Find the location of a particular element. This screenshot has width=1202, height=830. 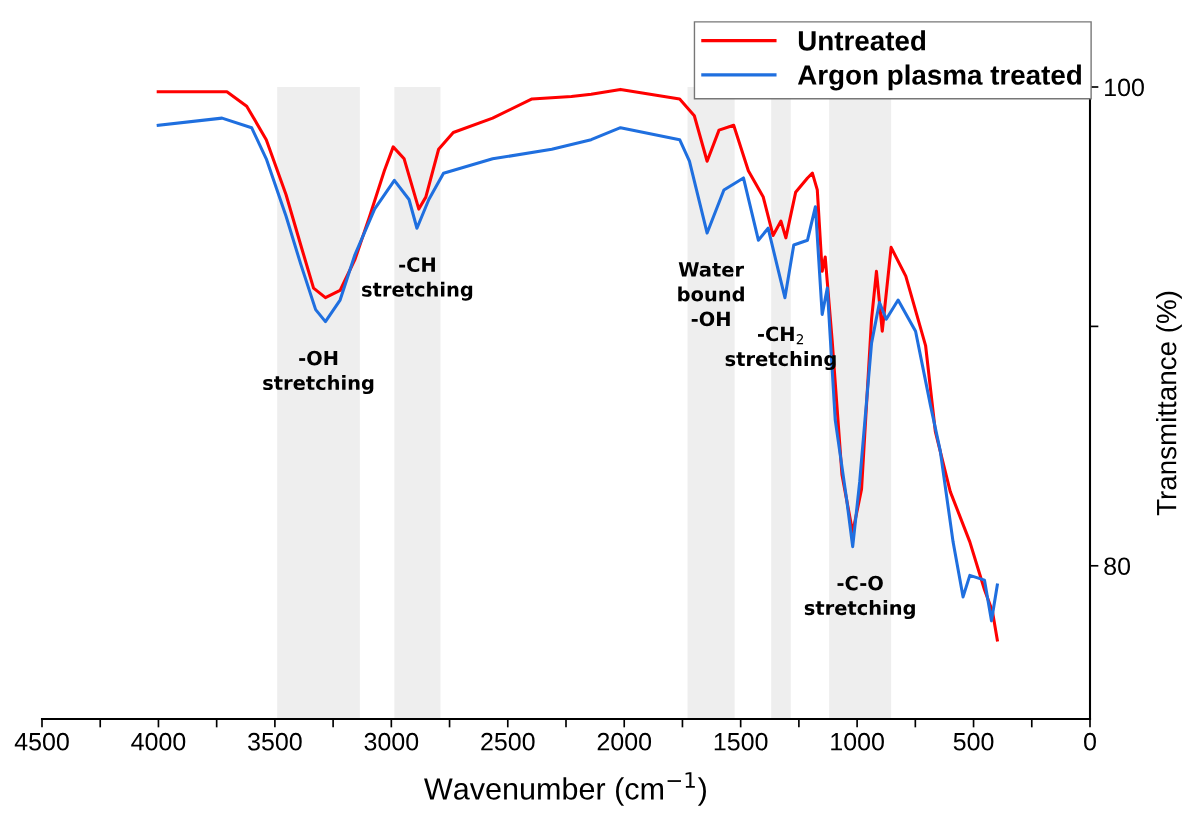

y-axis-title: Transmittance (%) is located at coordinates (1169, 403).